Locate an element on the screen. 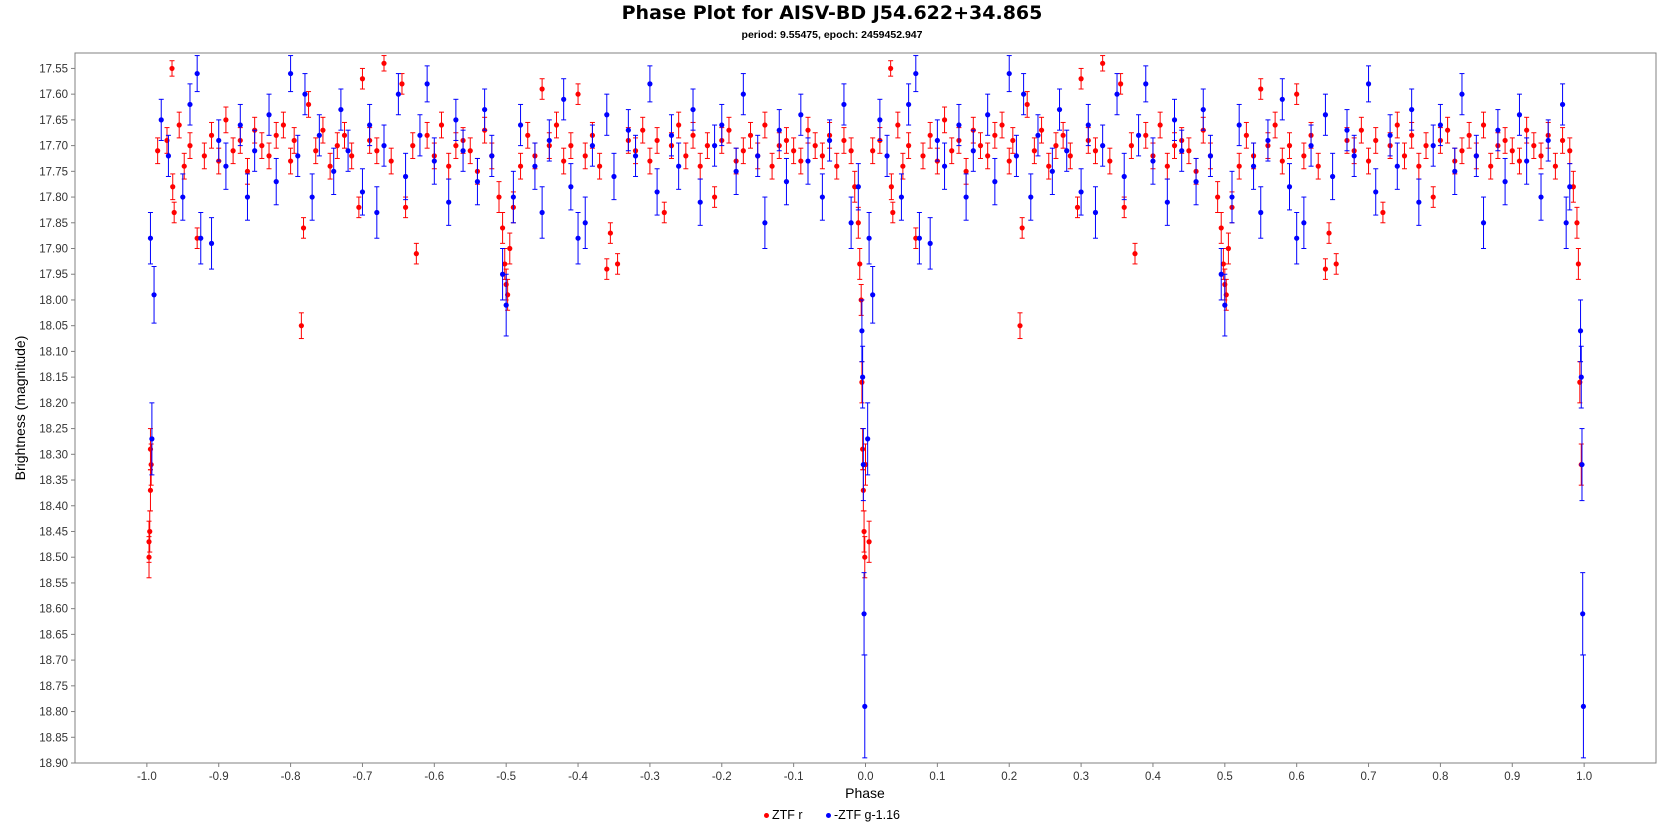 Image resolution: width=1664 pixels, height=834 pixels. legend-label-ztf-r: ZTF r is located at coordinates (787, 815).